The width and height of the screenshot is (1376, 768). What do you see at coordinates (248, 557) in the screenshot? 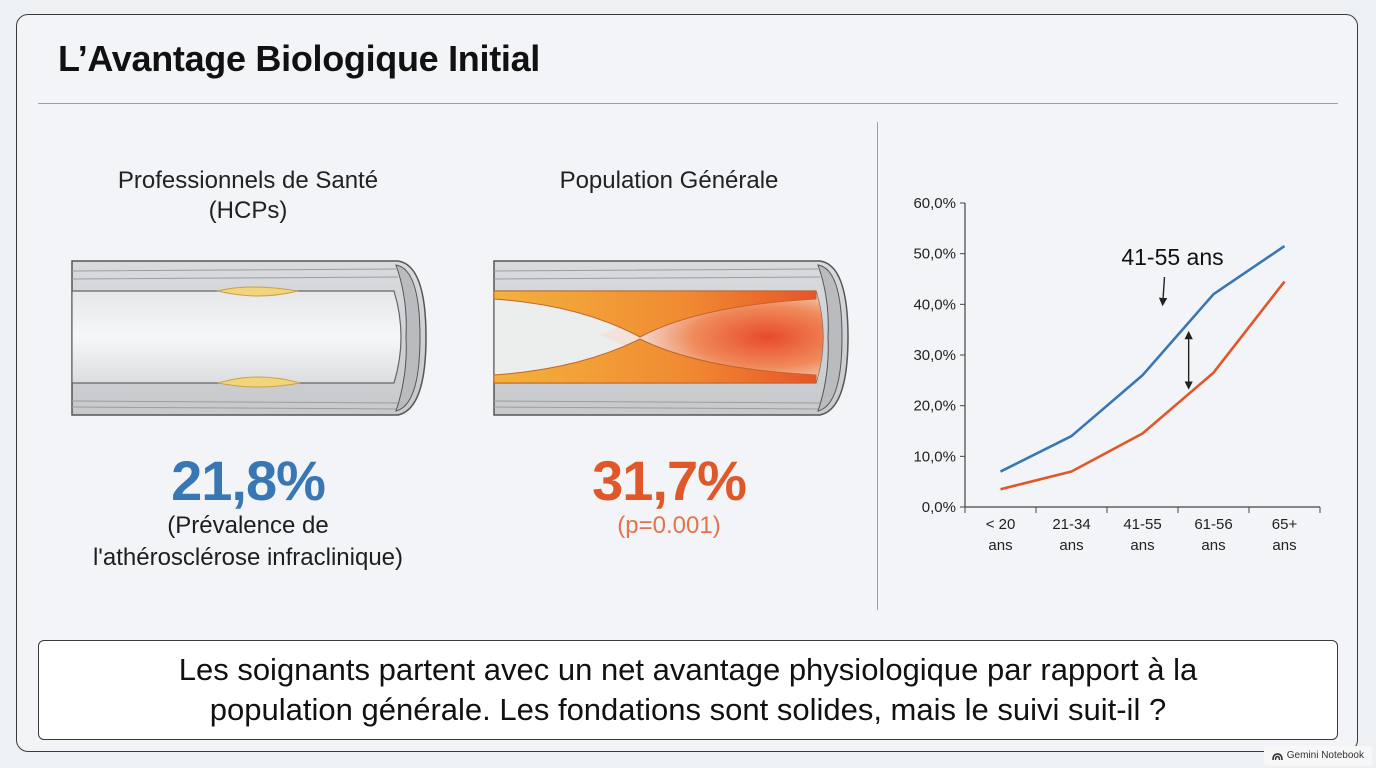
I see `hcp-caption-line2: l'athérosclérose infraclinique)` at bounding box center [248, 557].